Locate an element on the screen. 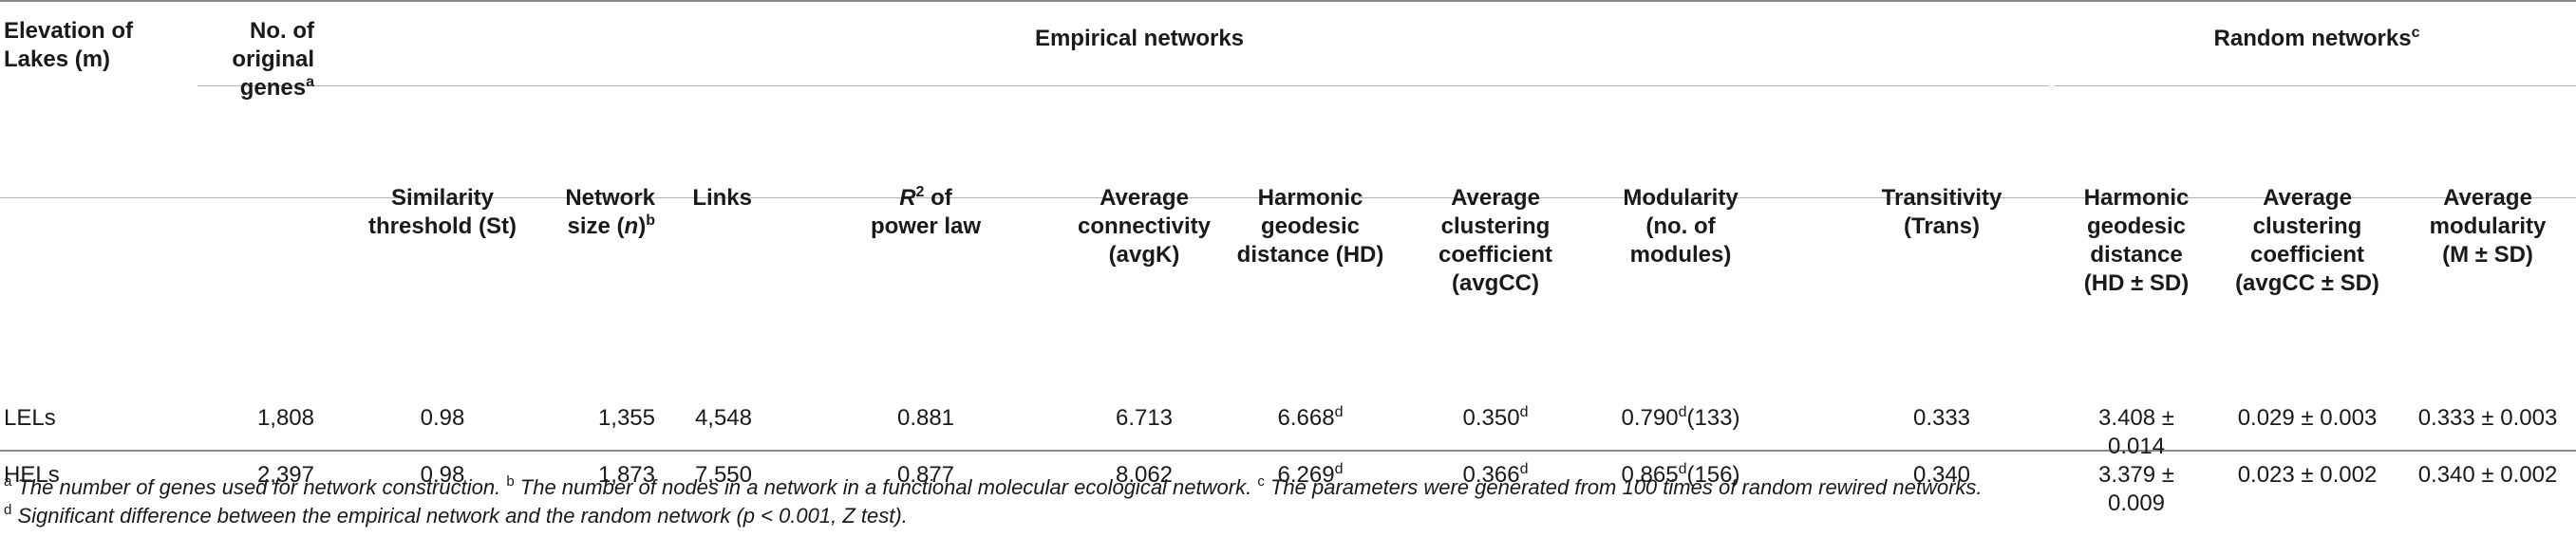  header-bottom-rule is located at coordinates (1288, 197).